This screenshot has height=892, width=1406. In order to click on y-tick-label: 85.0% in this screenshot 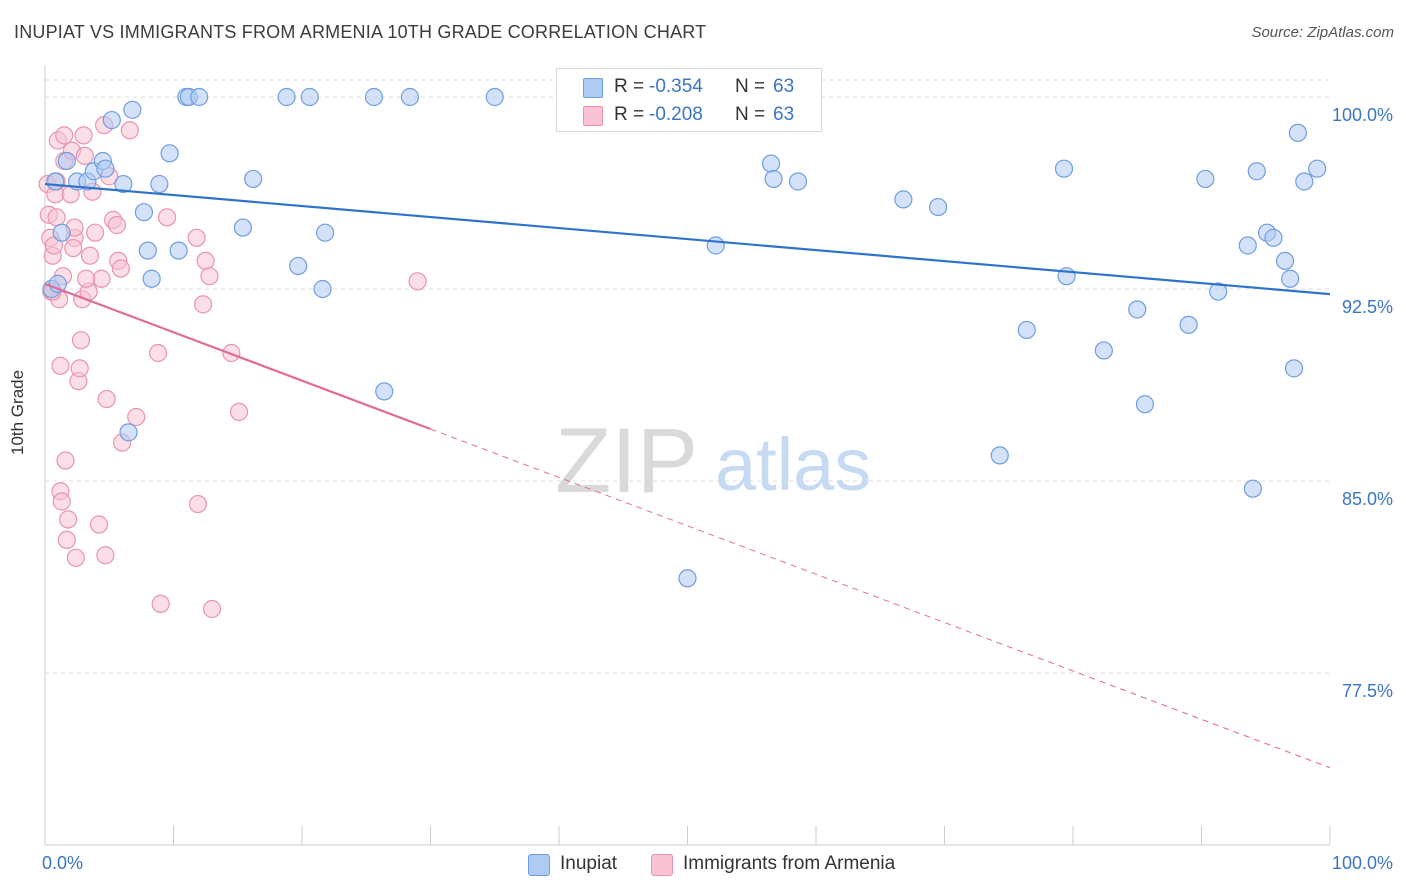, I will do `click(1367, 499)`.